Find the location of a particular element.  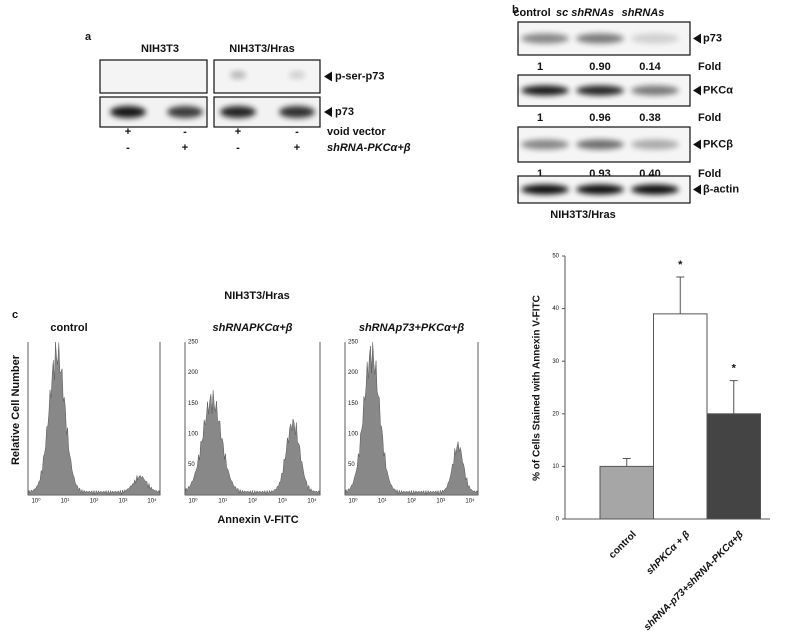

x-tick-label: shRNA-p73+shRNA-PKCα+β is located at coordinates (694, 580).